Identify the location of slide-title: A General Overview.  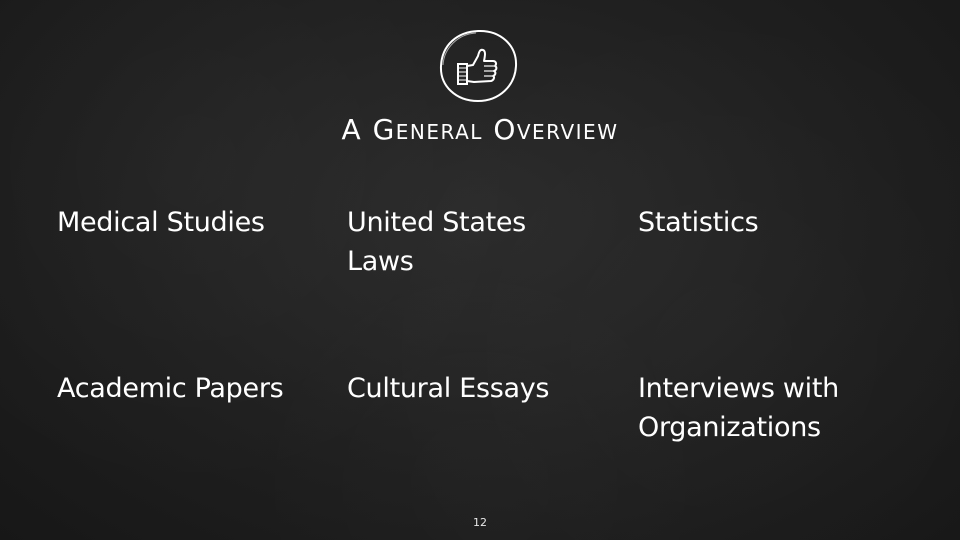
(480, 129).